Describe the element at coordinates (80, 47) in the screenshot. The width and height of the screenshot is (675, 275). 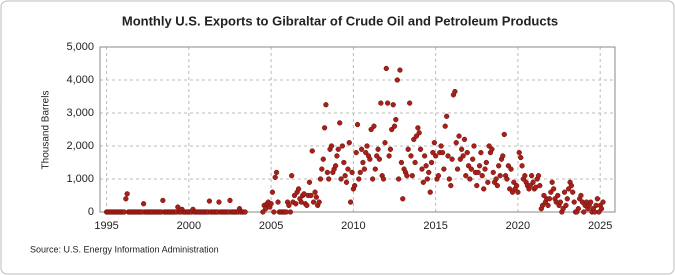
I see `y-tick-label: 5,000` at that location.